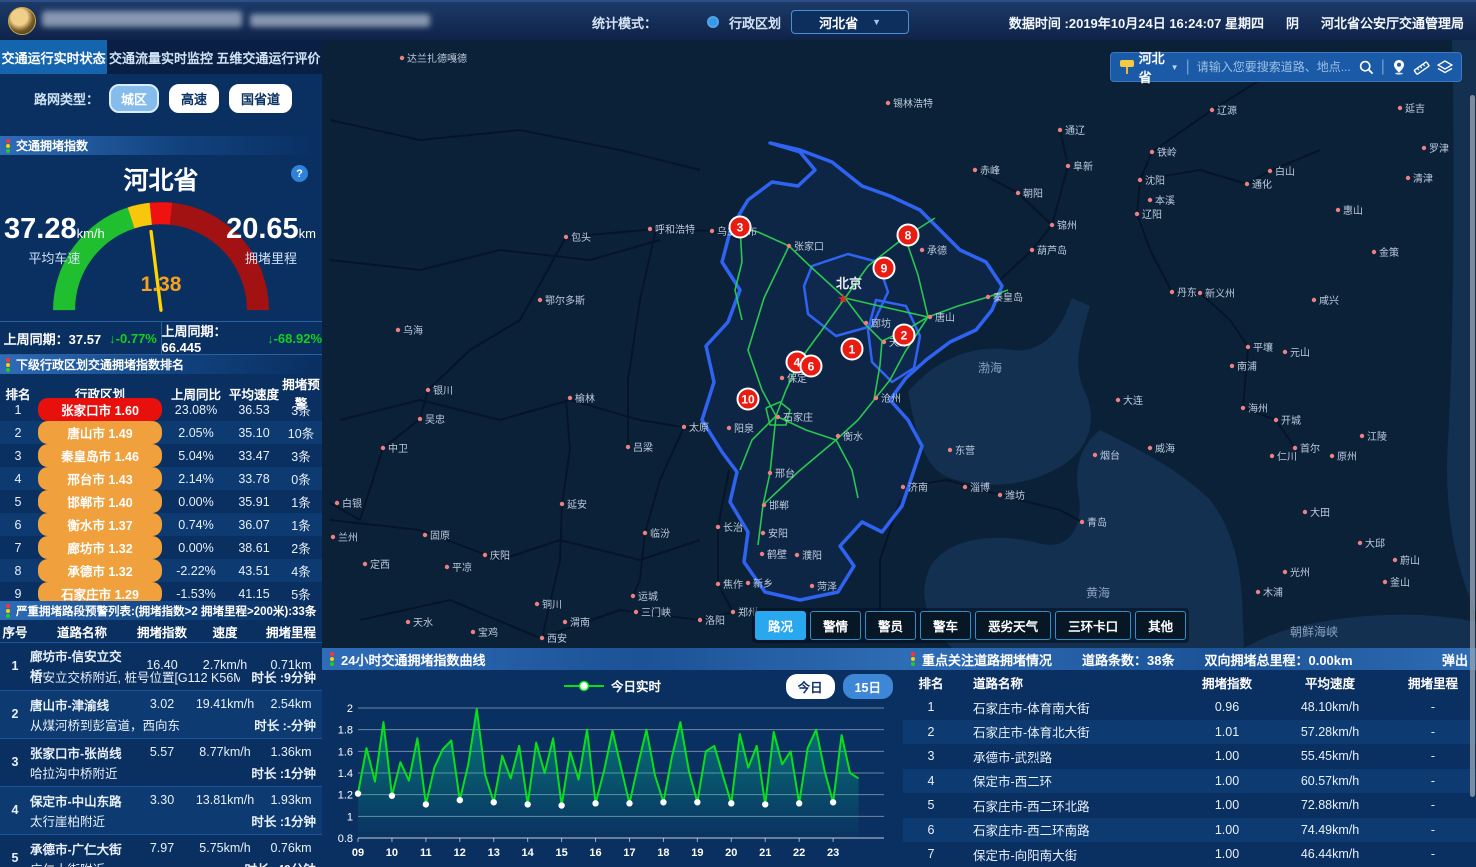 Image resolution: width=1476 pixels, height=867 pixels. Describe the element at coordinates (100, 432) in the screenshot. I see `region-pill: 唐山市 1.49` at that location.